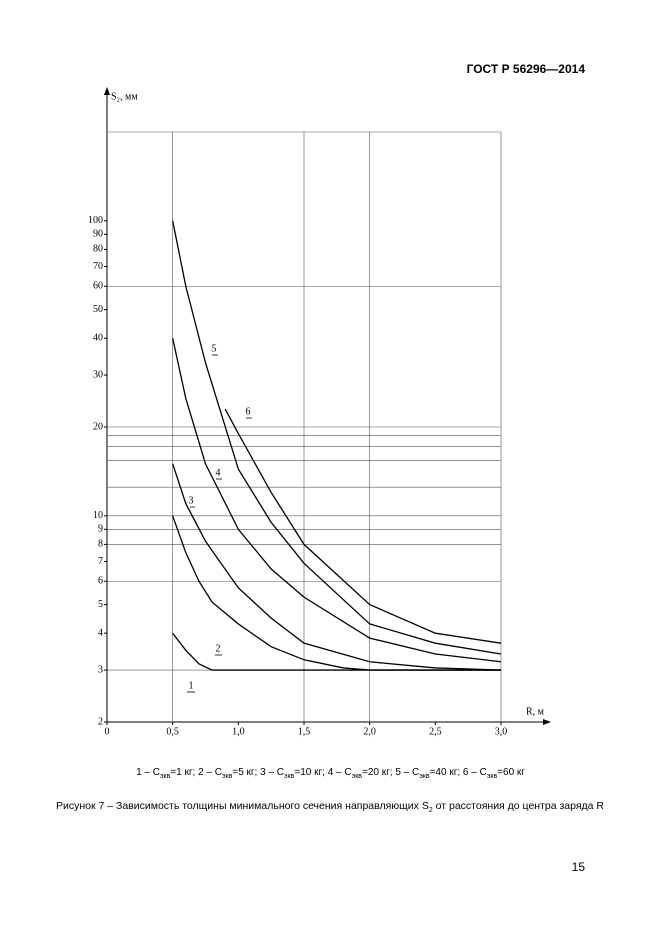  What do you see at coordinates (98, 374) in the screenshot?
I see `y-tick-label: 30` at bounding box center [98, 374].